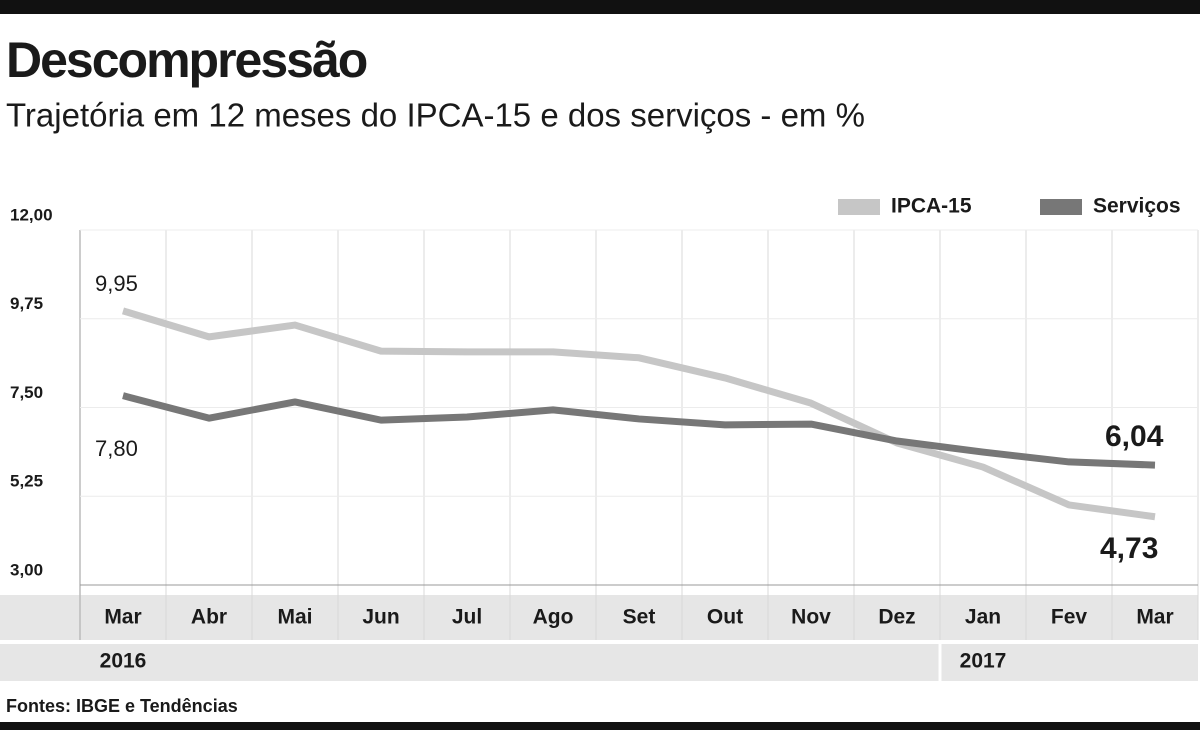 The width and height of the screenshot is (1200, 730). I want to click on x-tick-label: Mai, so click(294, 617).